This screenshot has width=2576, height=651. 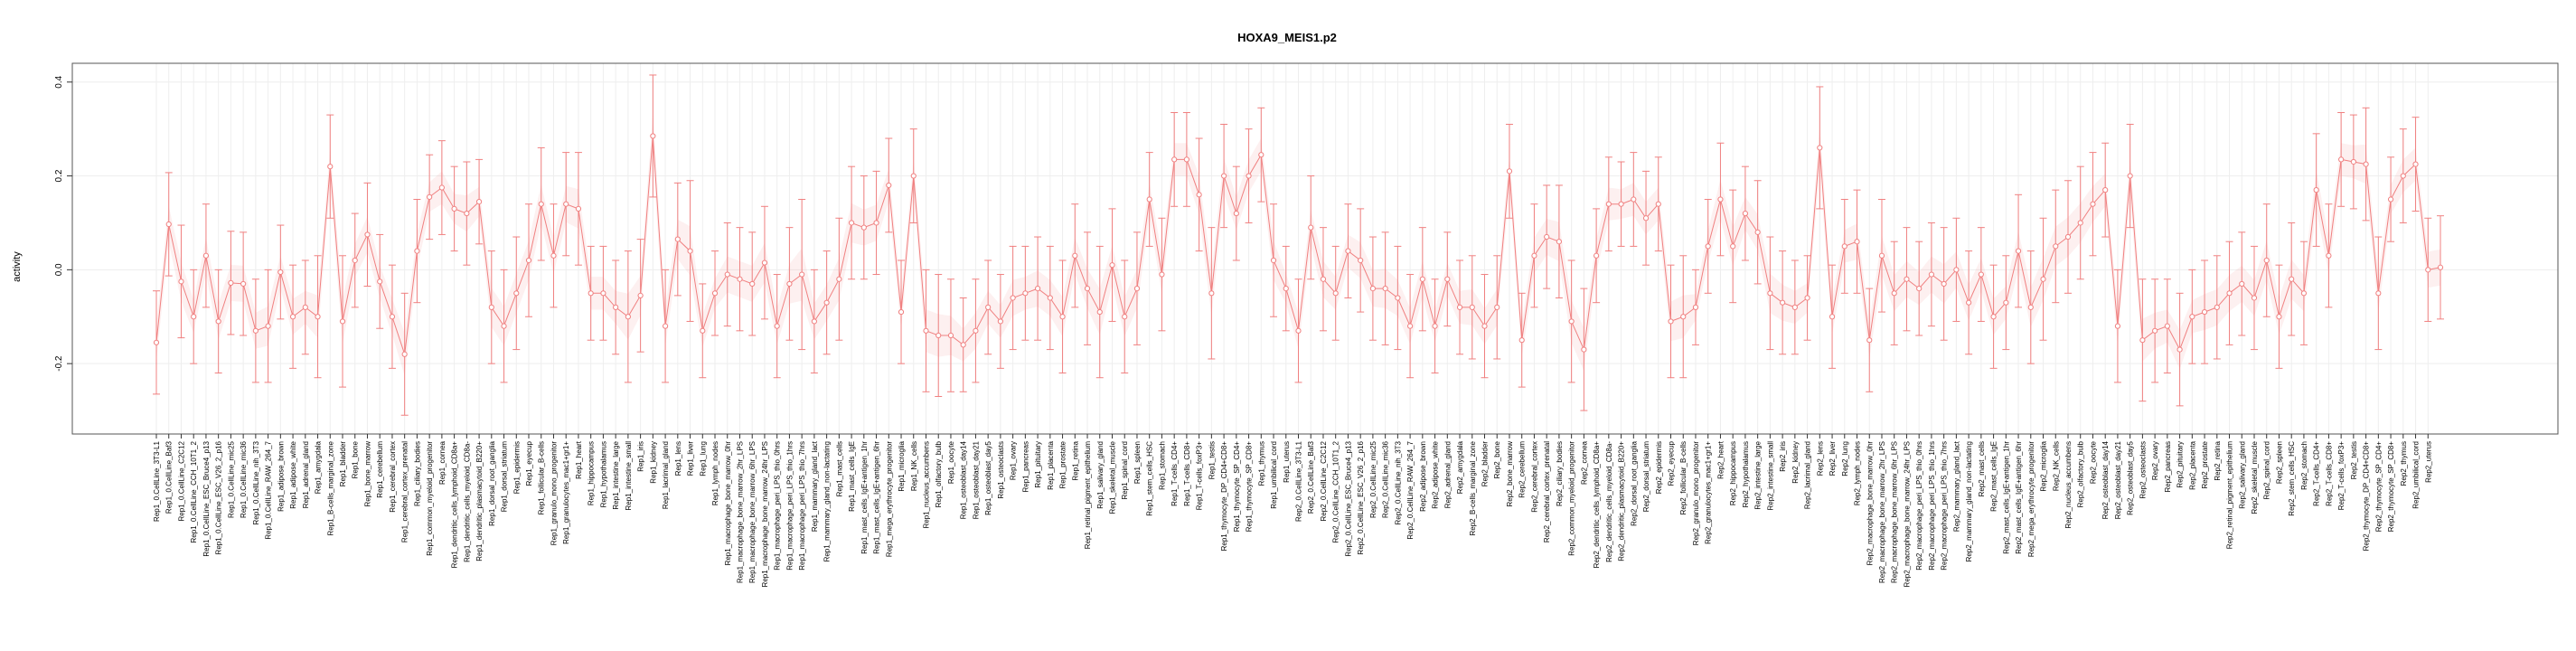 What do you see at coordinates (1287, 37) in the screenshot?
I see `chart-title: HOXA9_MEIS1.p2` at bounding box center [1287, 37].